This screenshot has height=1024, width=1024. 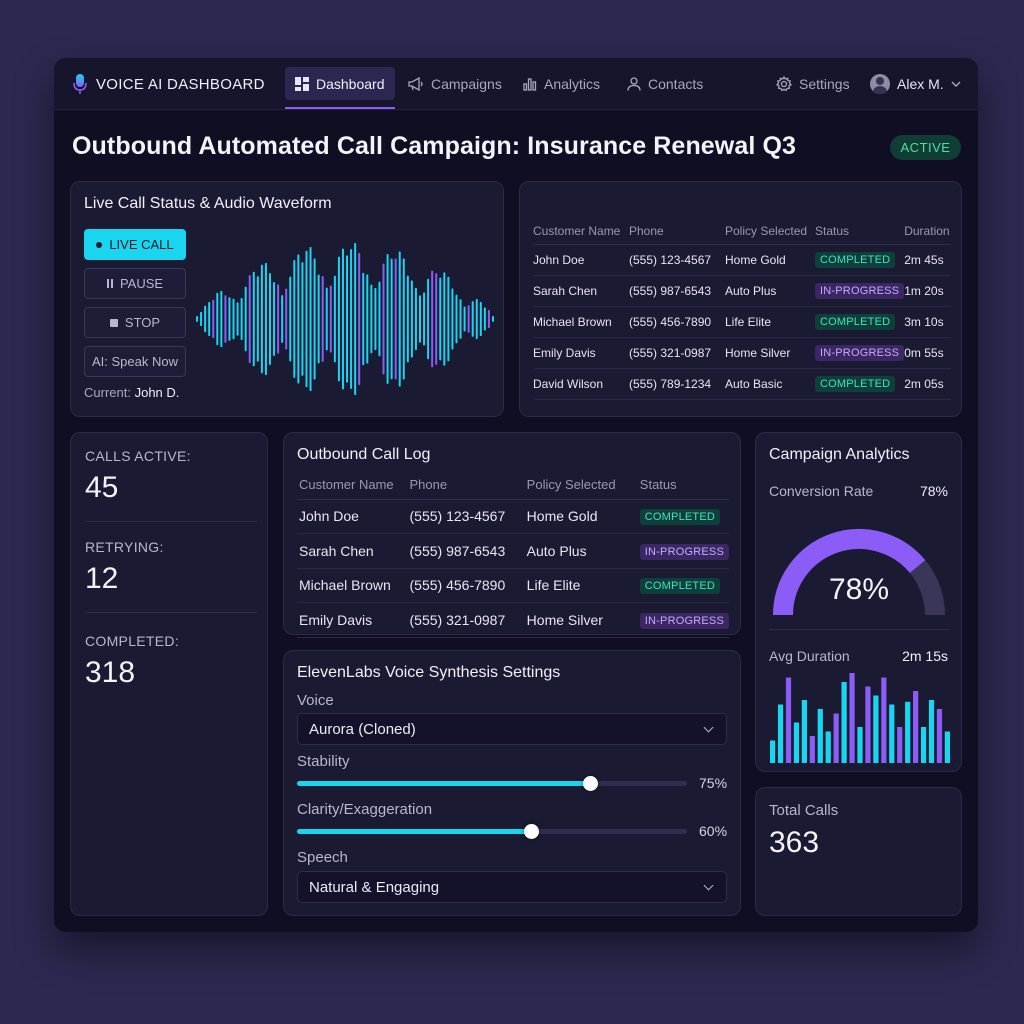 I want to click on col-duration: Duration, so click(x=927, y=231).